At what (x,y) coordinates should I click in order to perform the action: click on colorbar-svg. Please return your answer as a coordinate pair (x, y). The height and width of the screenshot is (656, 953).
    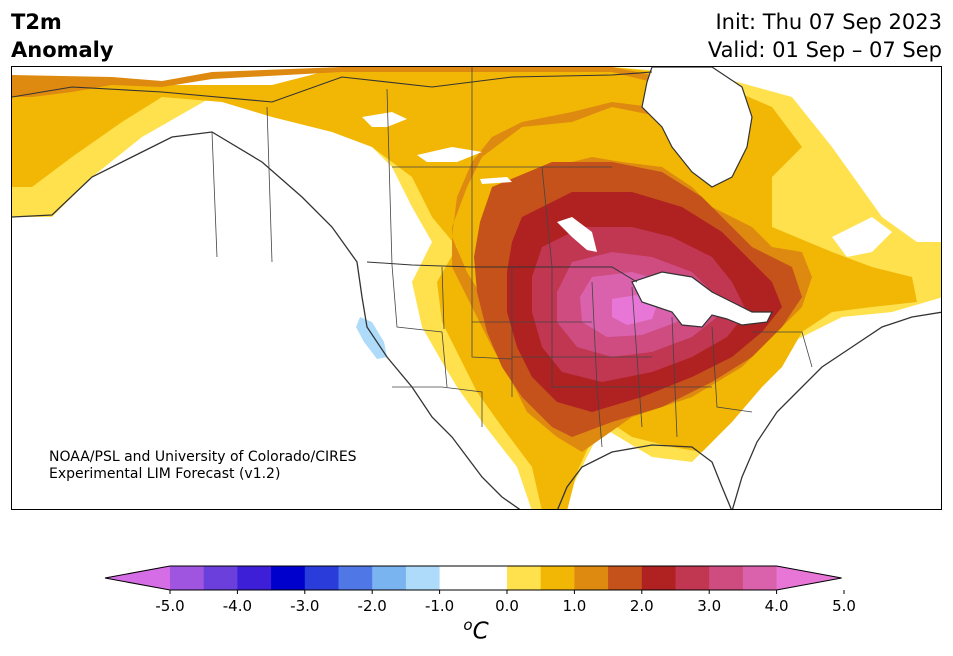
    Looking at the image, I should click on (474, 579).